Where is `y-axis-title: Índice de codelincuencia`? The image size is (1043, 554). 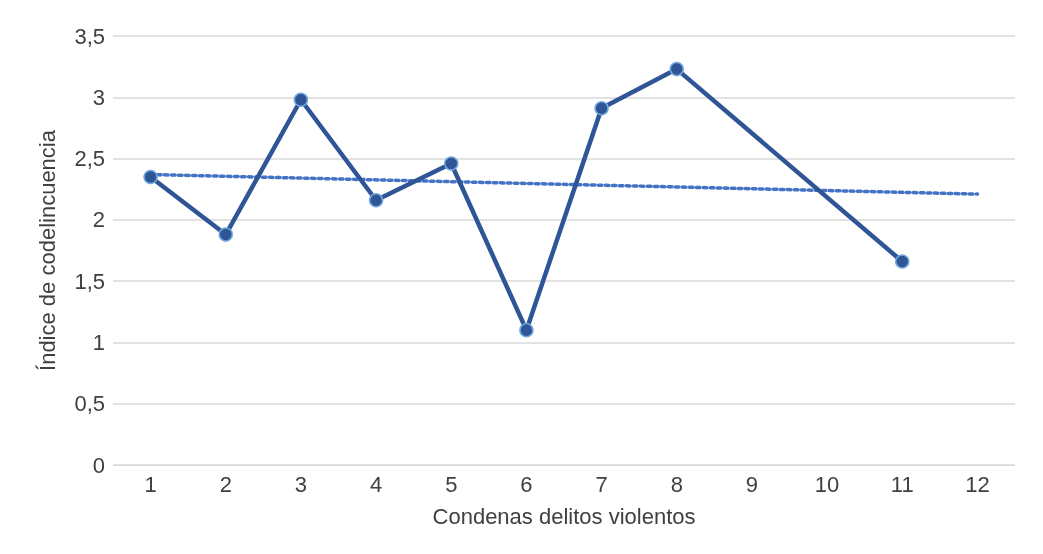 y-axis-title: Índice de codelincuencia is located at coordinates (47, 250).